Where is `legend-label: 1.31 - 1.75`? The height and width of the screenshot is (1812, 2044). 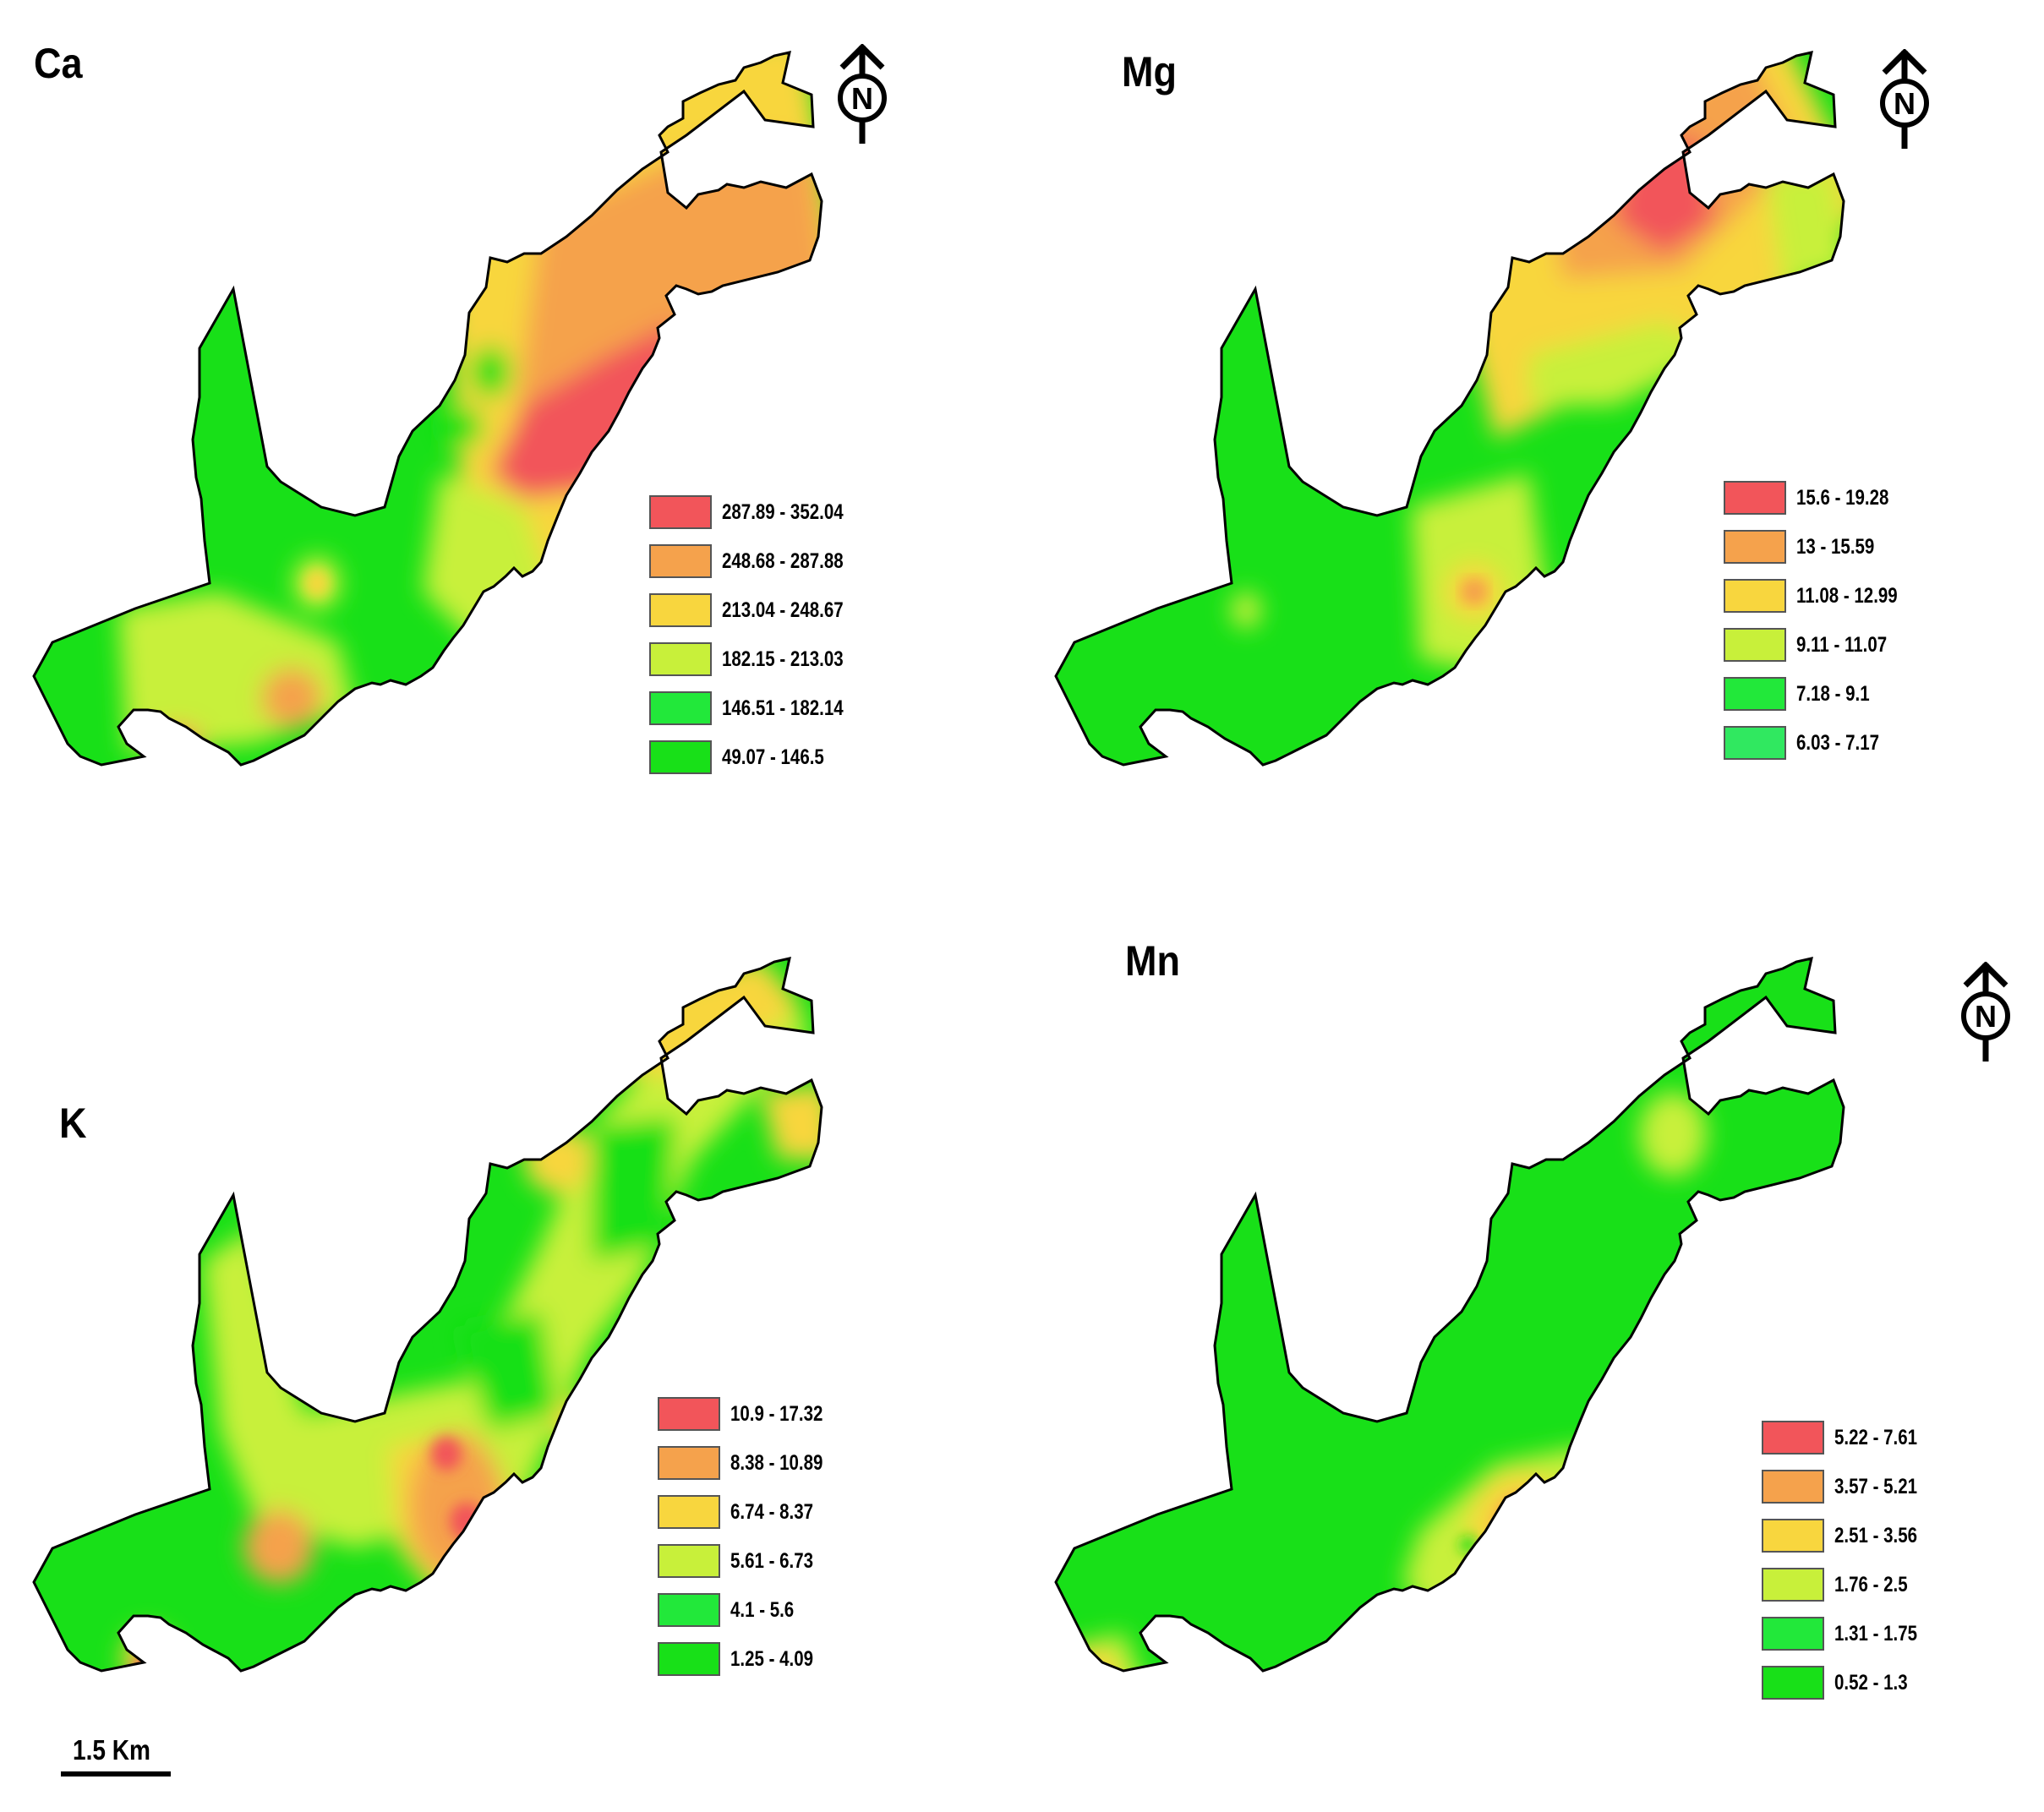 legend-label: 1.31 - 1.75 is located at coordinates (1876, 1633).